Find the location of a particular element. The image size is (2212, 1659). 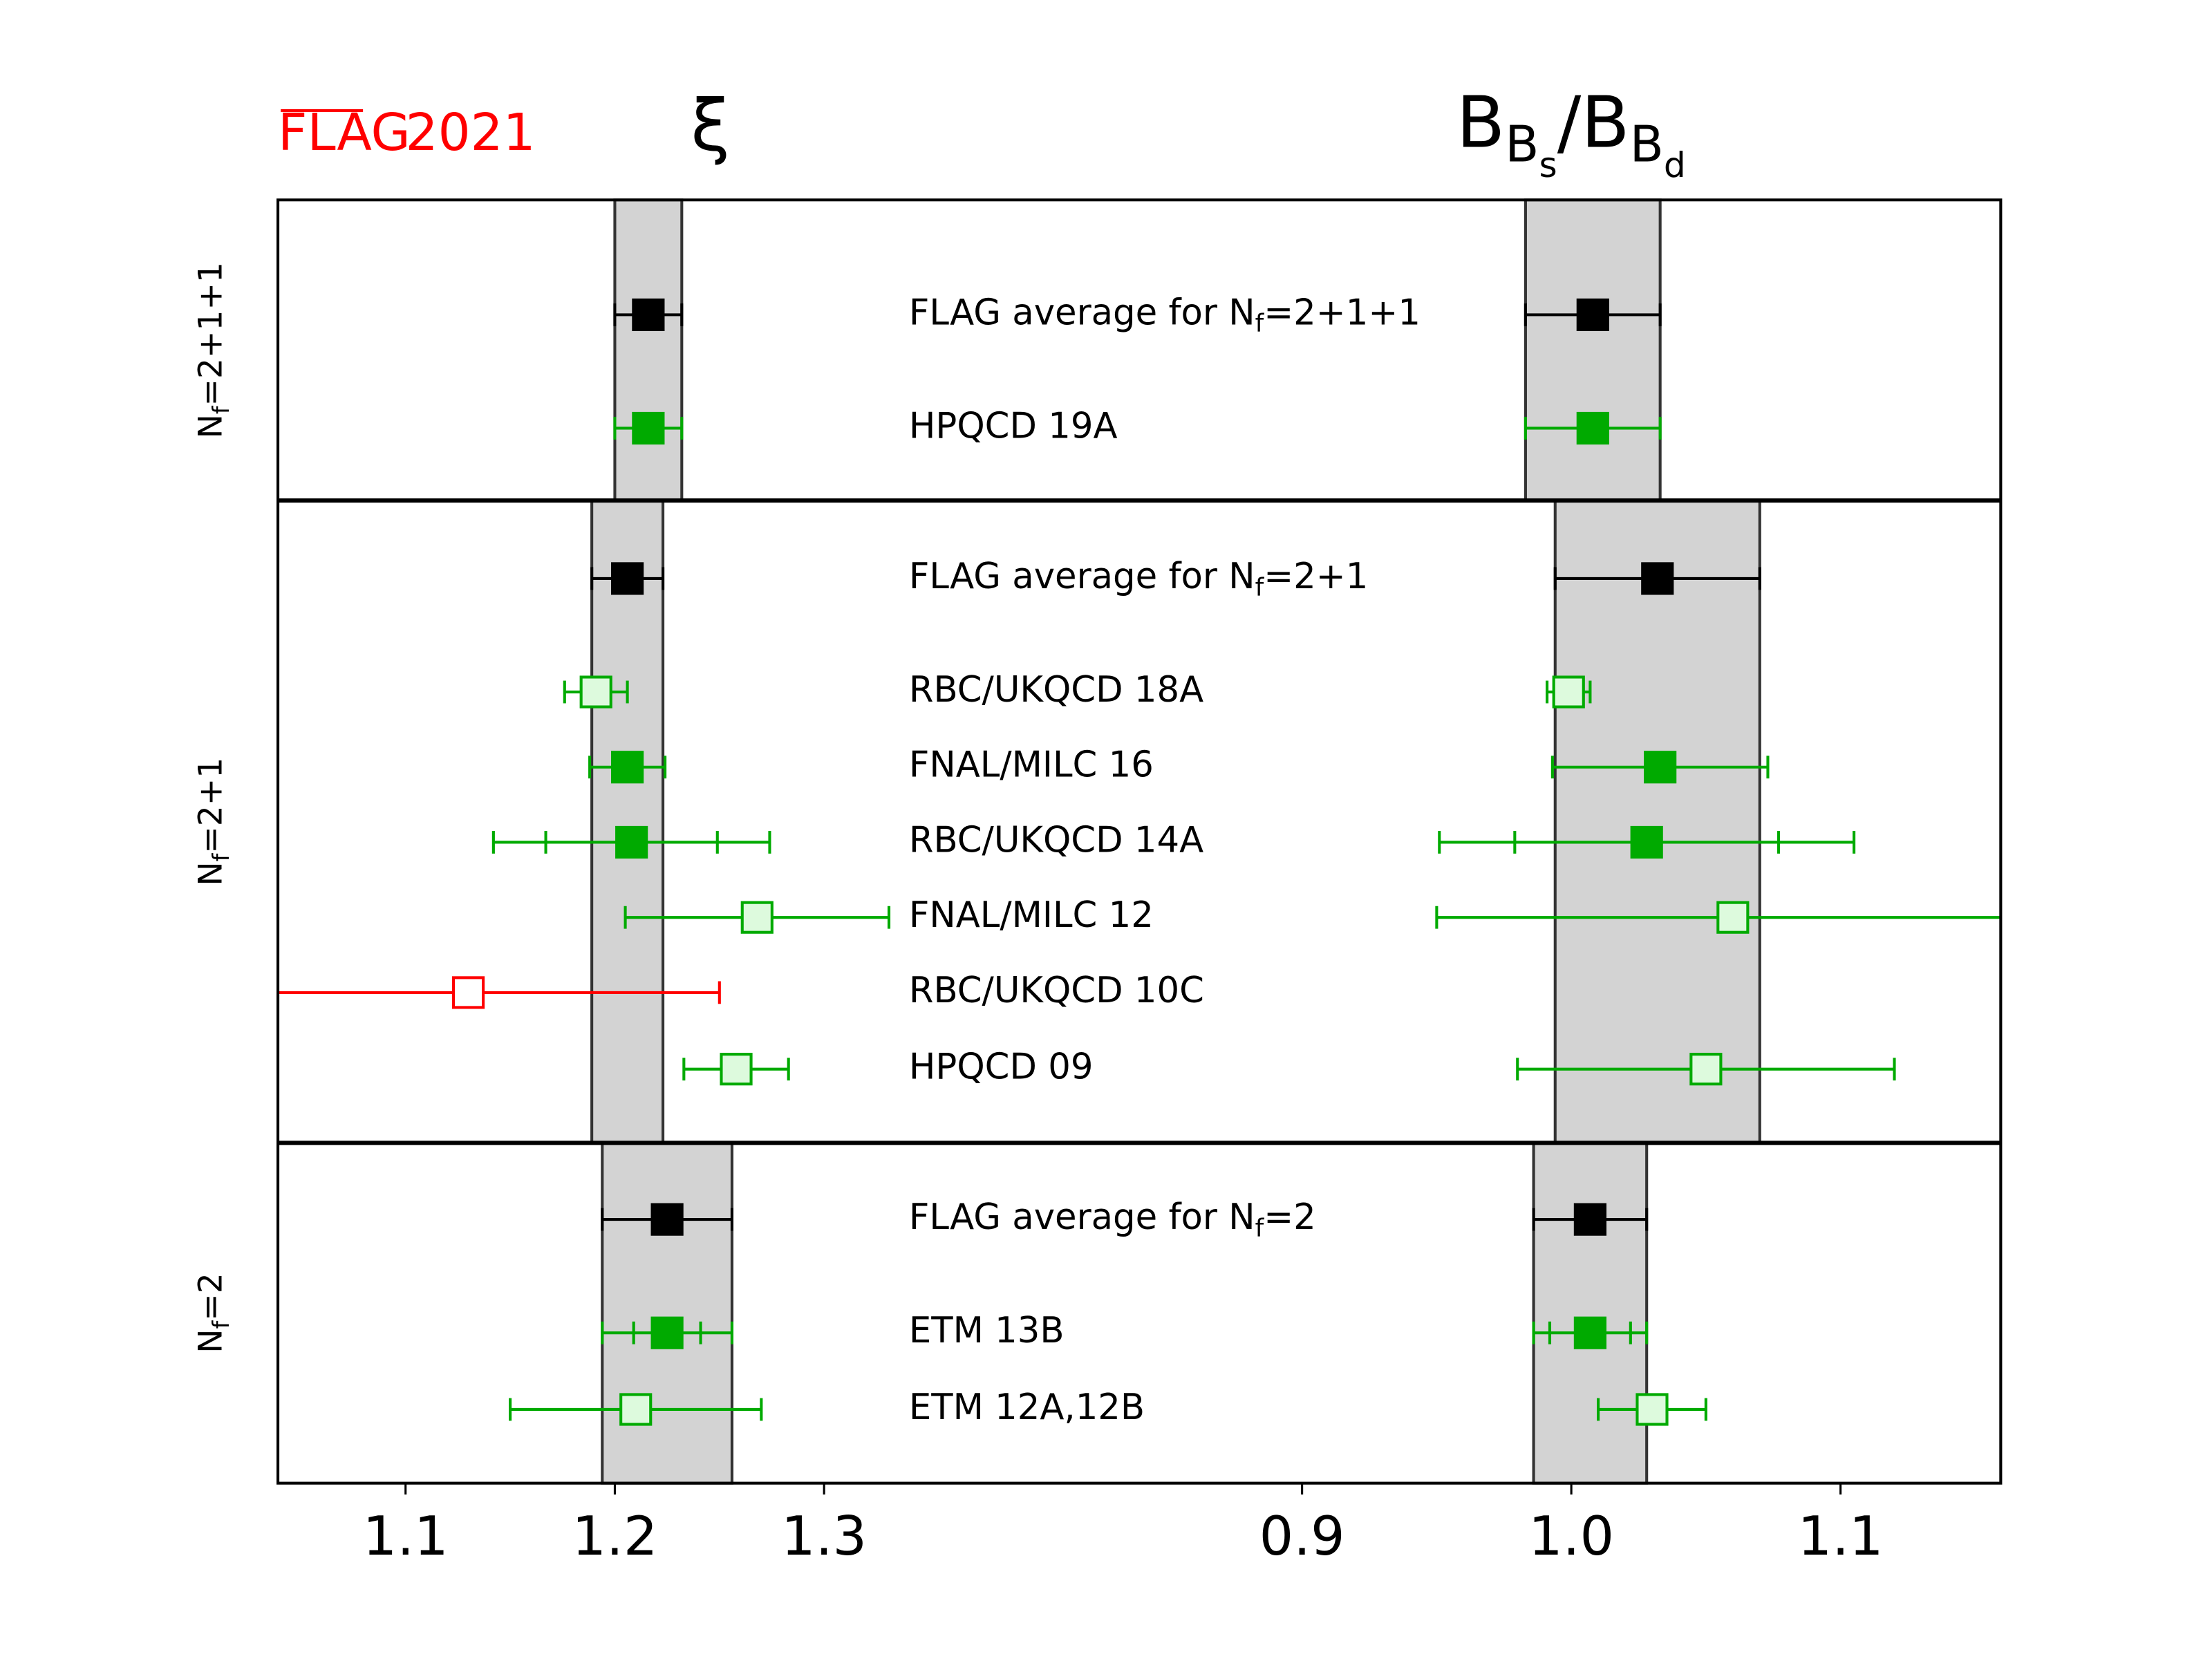

group-label: Nf=2+1+1 is located at coordinates (213, 350).